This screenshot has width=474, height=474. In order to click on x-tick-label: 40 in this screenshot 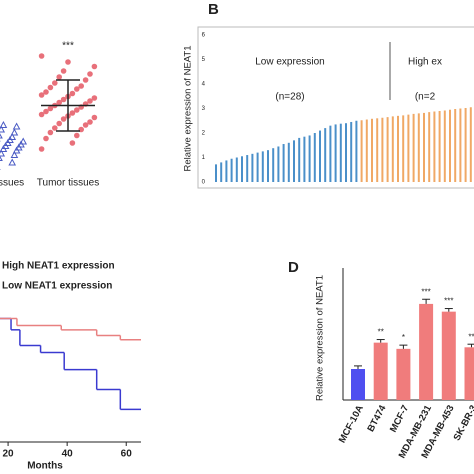, I will do `click(68, 454)`.